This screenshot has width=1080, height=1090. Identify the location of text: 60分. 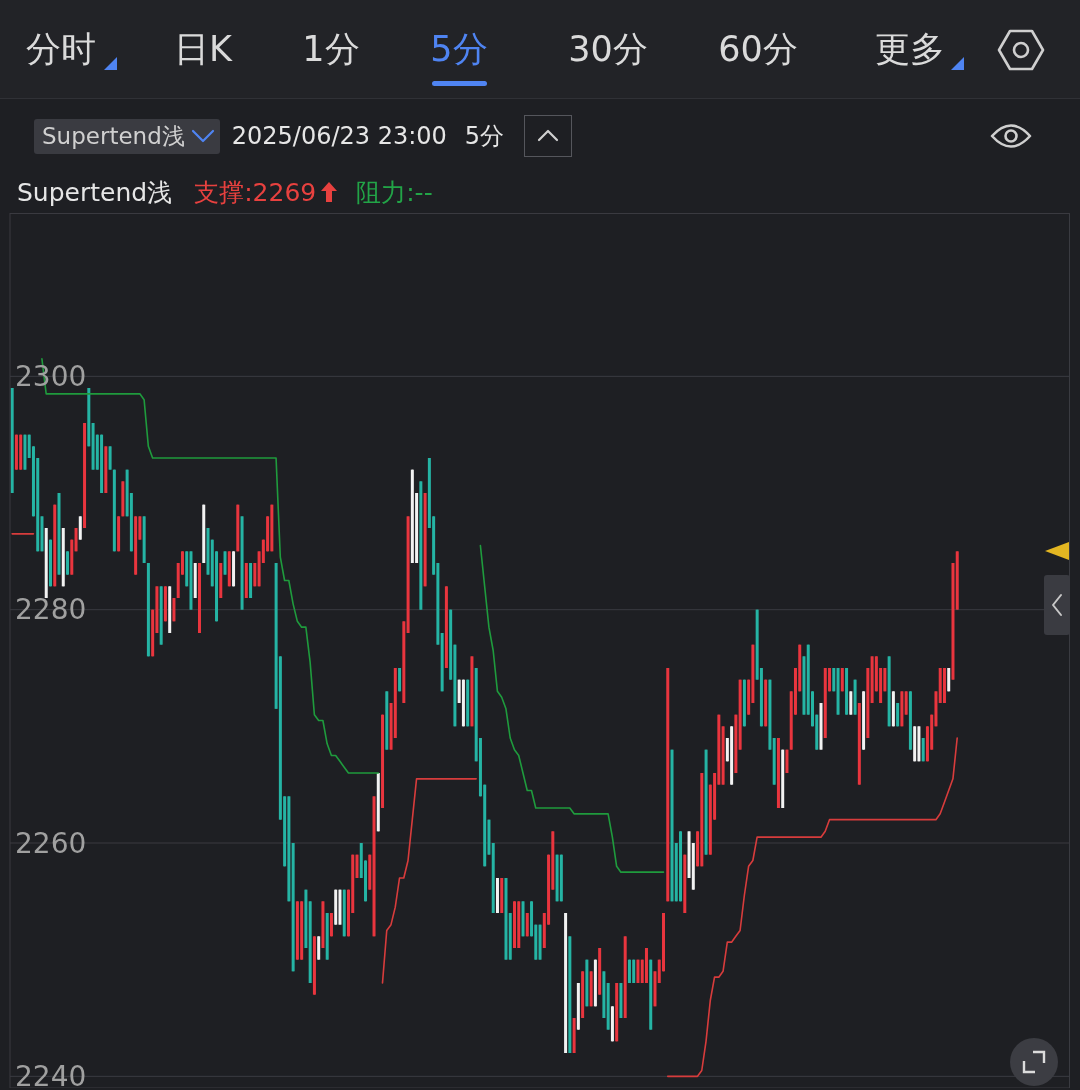
(758, 49).